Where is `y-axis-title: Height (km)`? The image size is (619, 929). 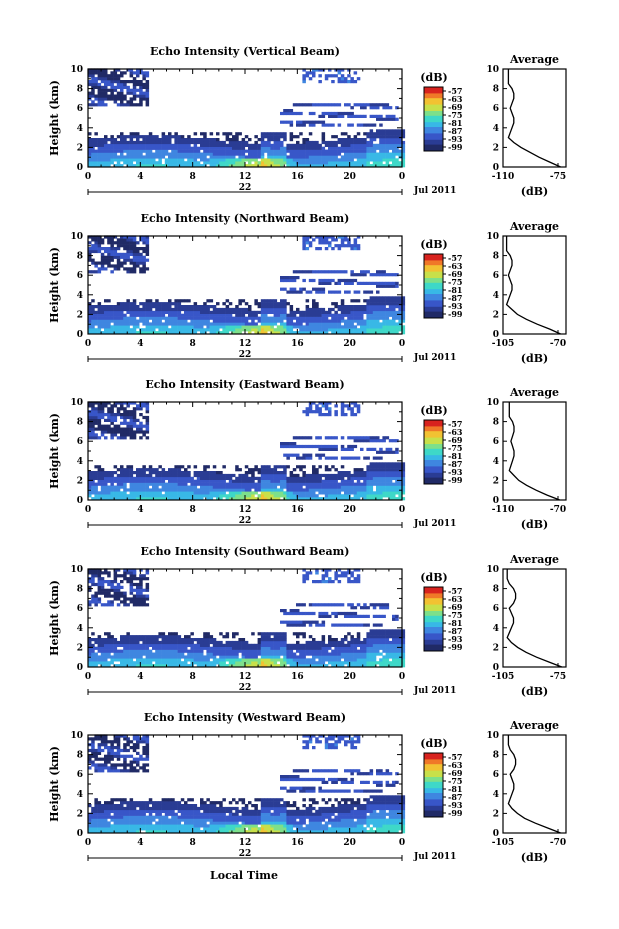 y-axis-title: Height (km) is located at coordinates (54, 451).